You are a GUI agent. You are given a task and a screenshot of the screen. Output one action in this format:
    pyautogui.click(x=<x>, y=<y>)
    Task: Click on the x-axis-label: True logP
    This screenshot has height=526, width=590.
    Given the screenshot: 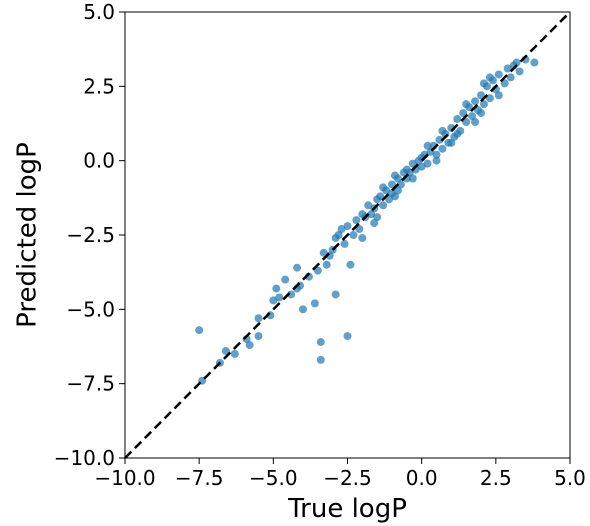 What is the action you would take?
    pyautogui.click(x=347, y=509)
    